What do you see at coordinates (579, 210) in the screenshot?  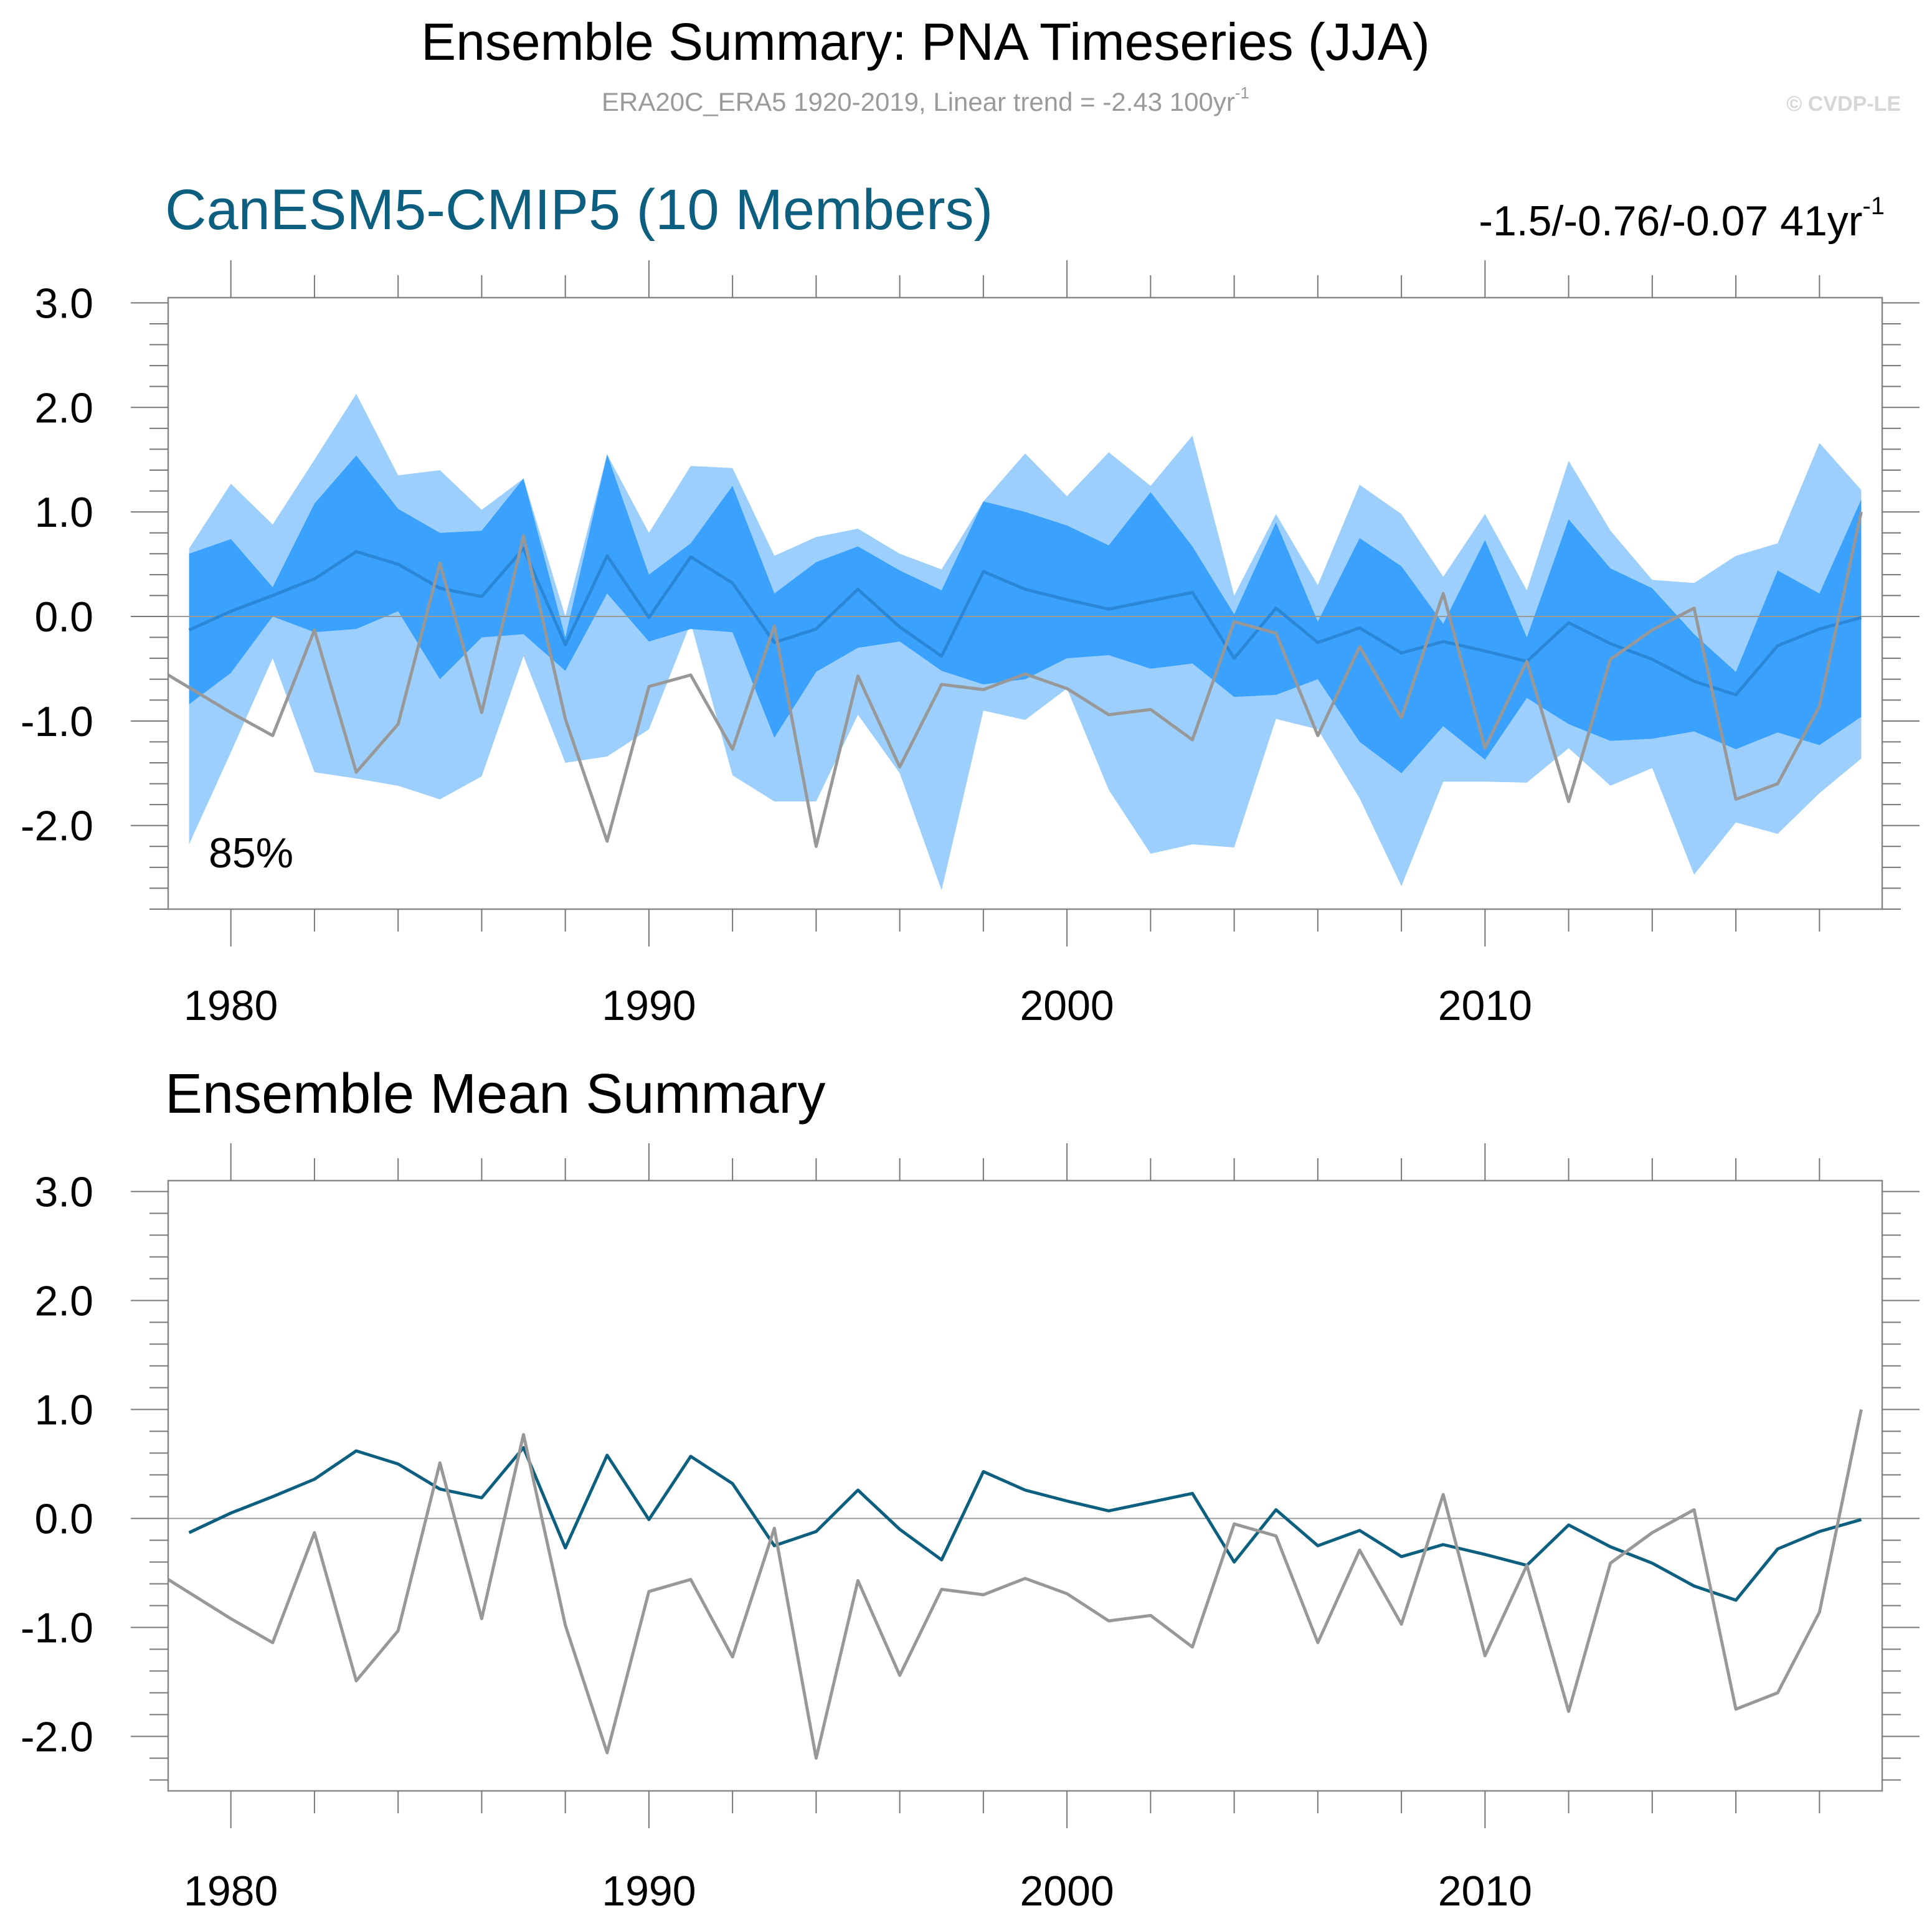 I see `model-title: CanESM5-CMIP5 (10 Members)` at bounding box center [579, 210].